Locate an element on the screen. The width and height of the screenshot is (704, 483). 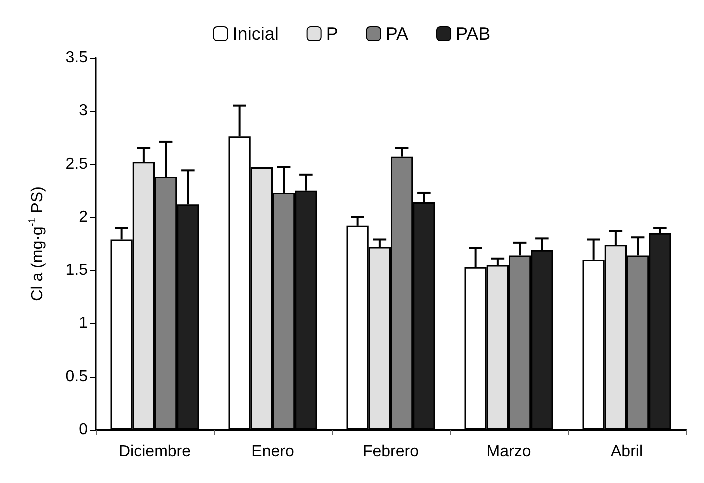
y-tick-label: 2.5 is located at coordinates (77, 164).